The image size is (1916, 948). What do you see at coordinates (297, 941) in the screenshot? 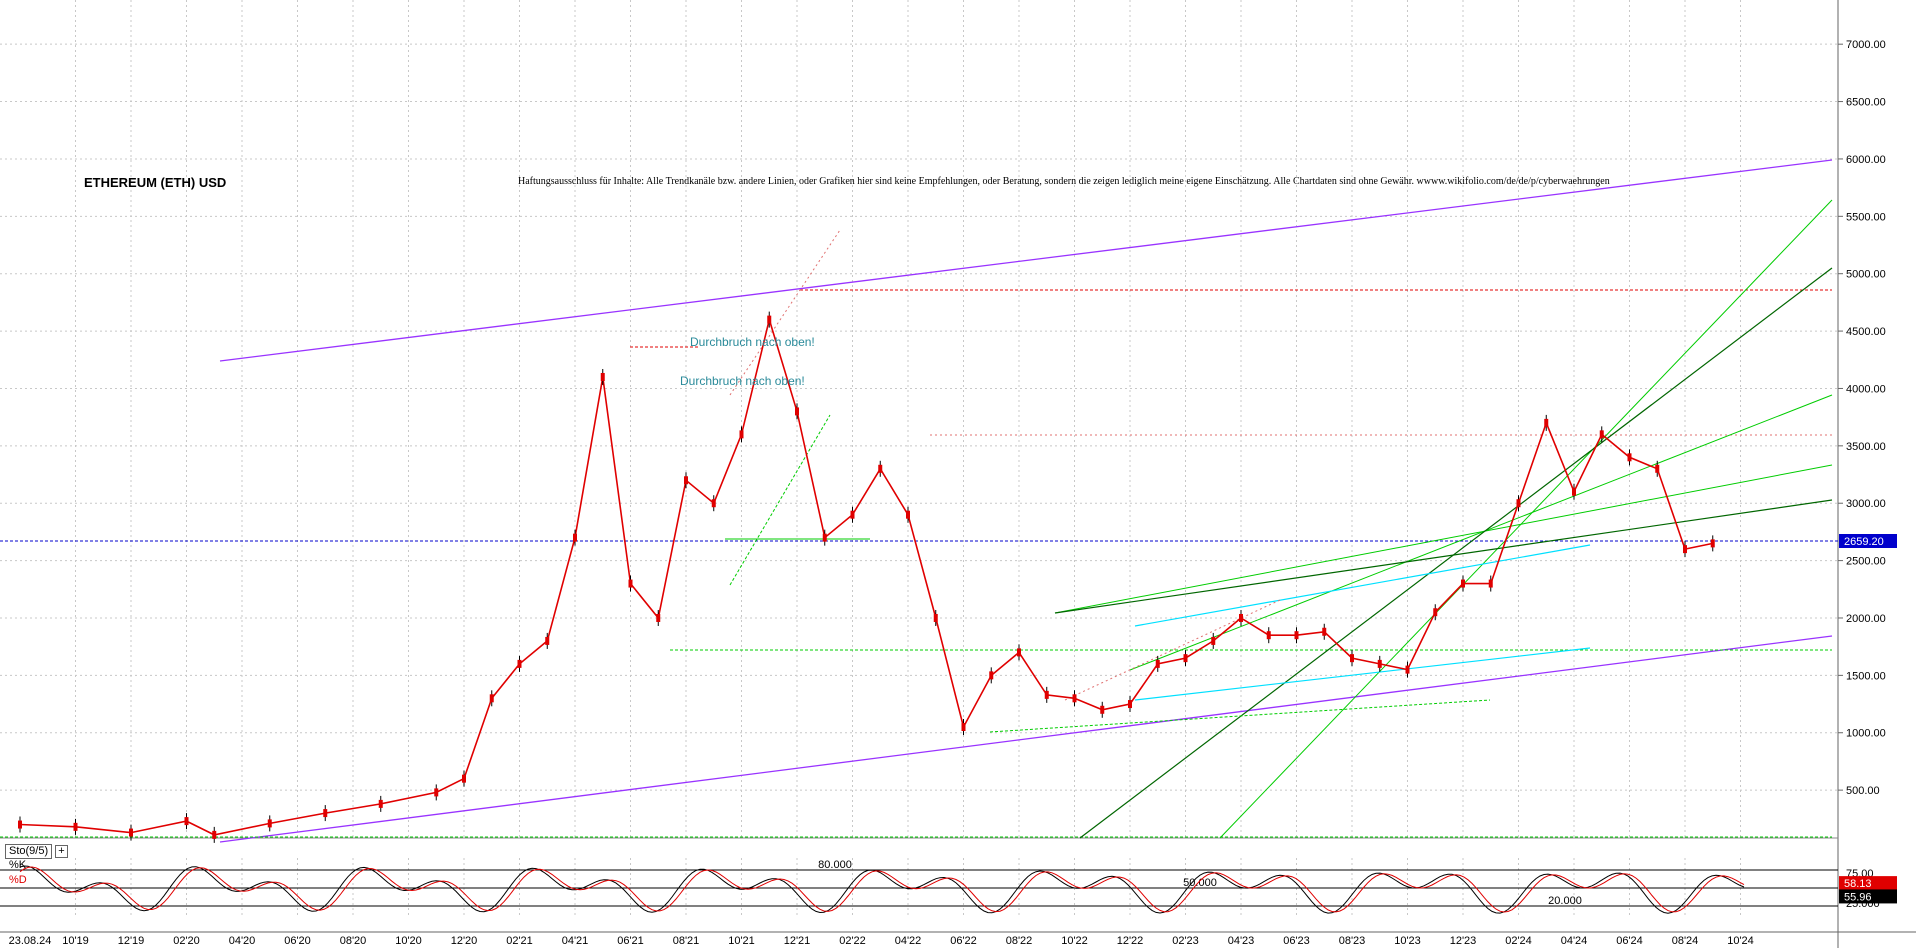
I see `x-tick-label: 06'20` at bounding box center [297, 941].